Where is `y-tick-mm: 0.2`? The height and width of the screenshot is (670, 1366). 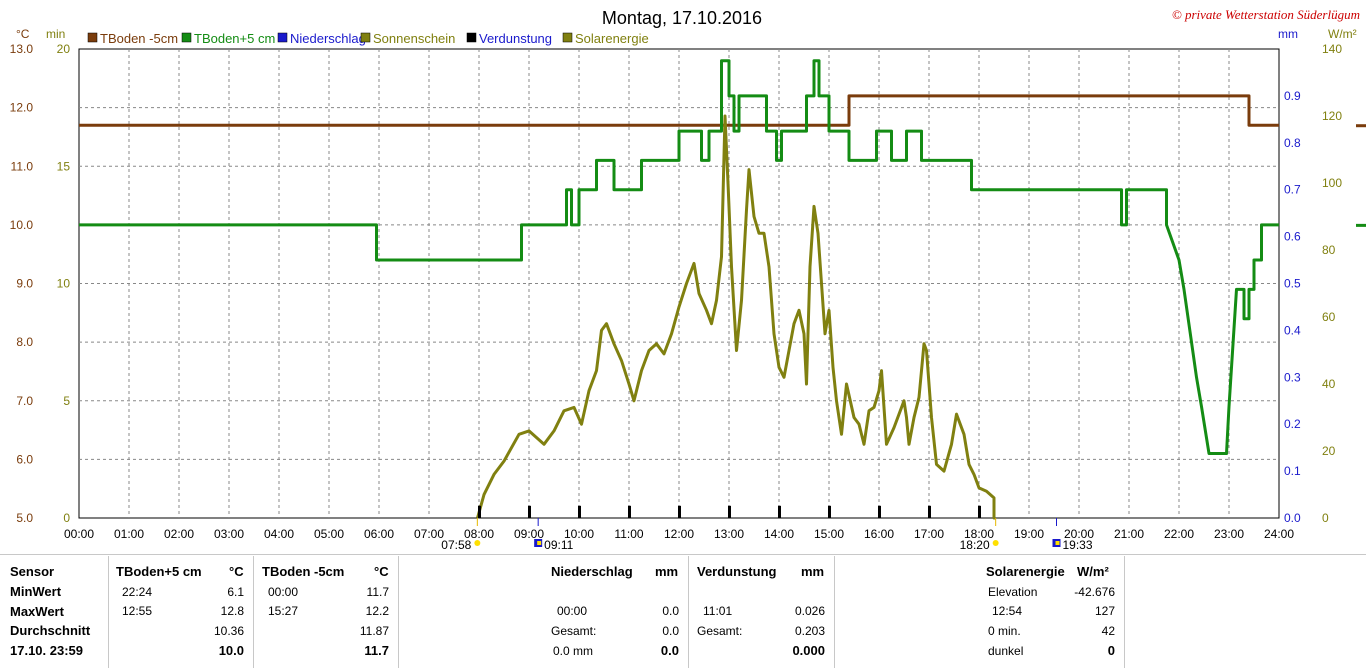 y-tick-mm: 0.2 is located at coordinates (1292, 424).